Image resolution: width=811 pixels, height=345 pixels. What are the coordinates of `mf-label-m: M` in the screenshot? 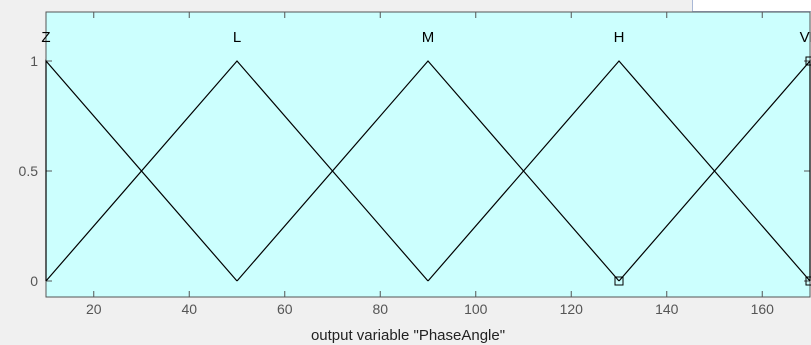 It's located at (428, 37).